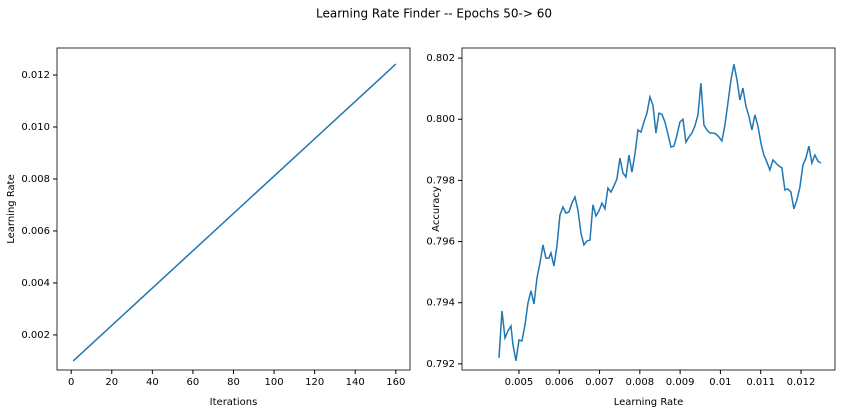 Image resolution: width=848 pixels, height=414 pixels. I want to click on y-tick-label: 0.012, so click(35, 75).